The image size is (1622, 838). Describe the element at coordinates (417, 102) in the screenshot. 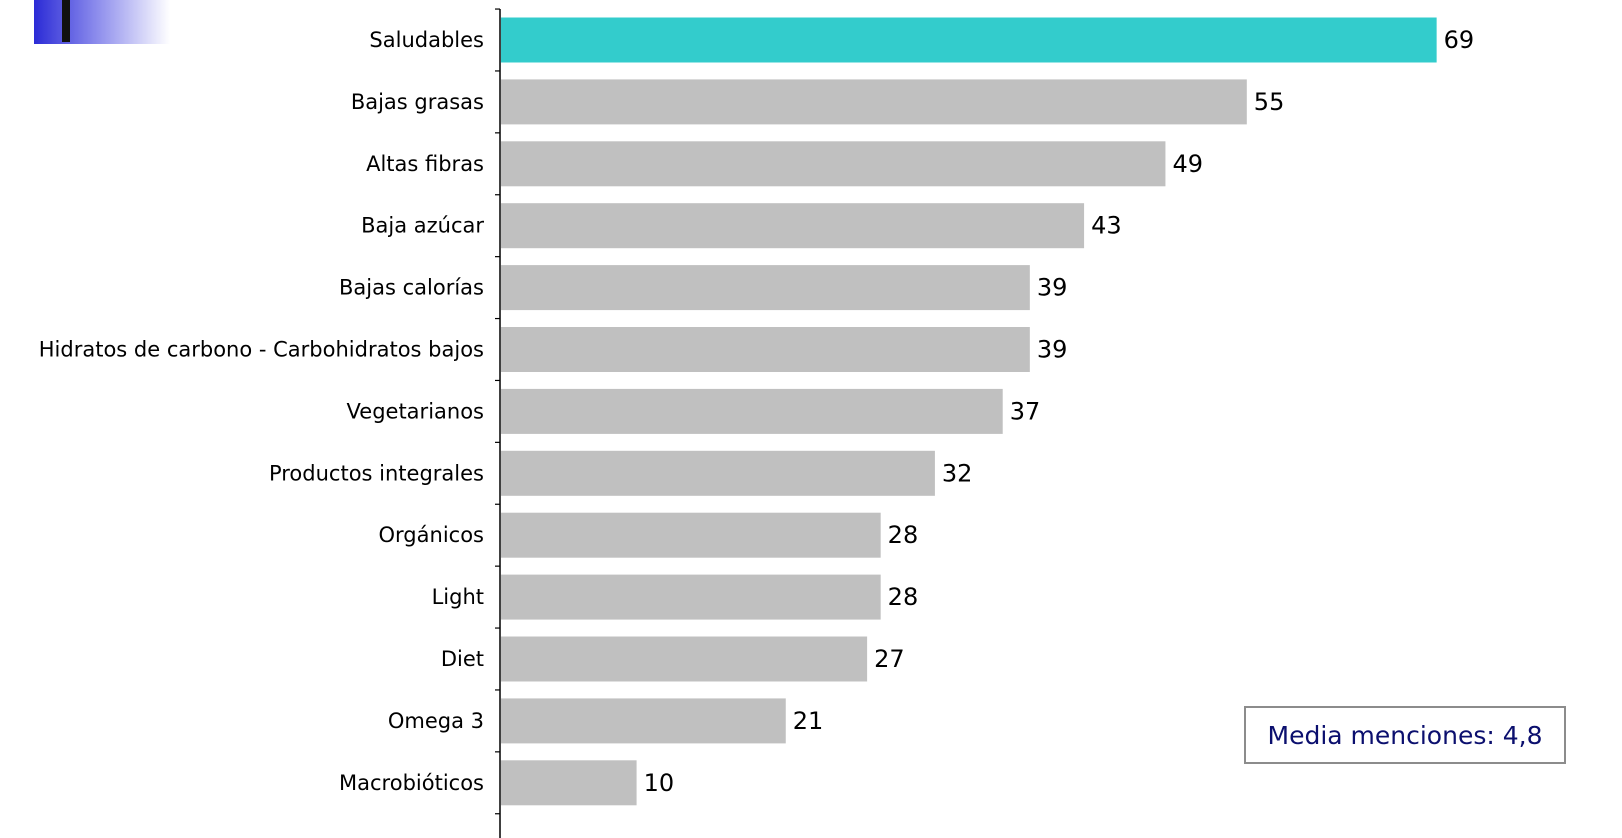

I see `category-label: Bajas grasas` at that location.